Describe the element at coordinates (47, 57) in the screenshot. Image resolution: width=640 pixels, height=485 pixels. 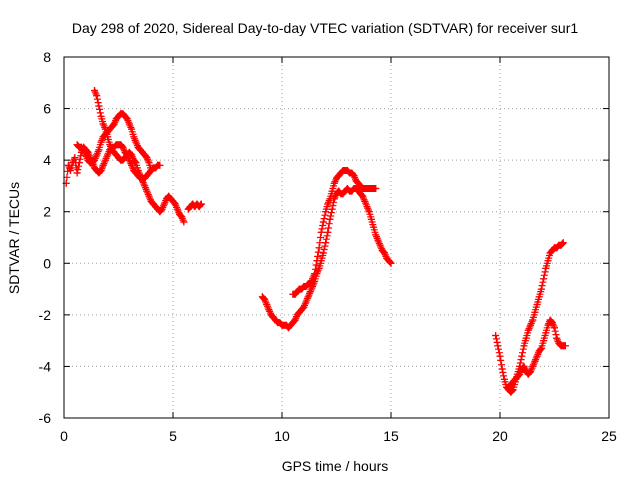
I see `y-tick-label: 8` at that location.